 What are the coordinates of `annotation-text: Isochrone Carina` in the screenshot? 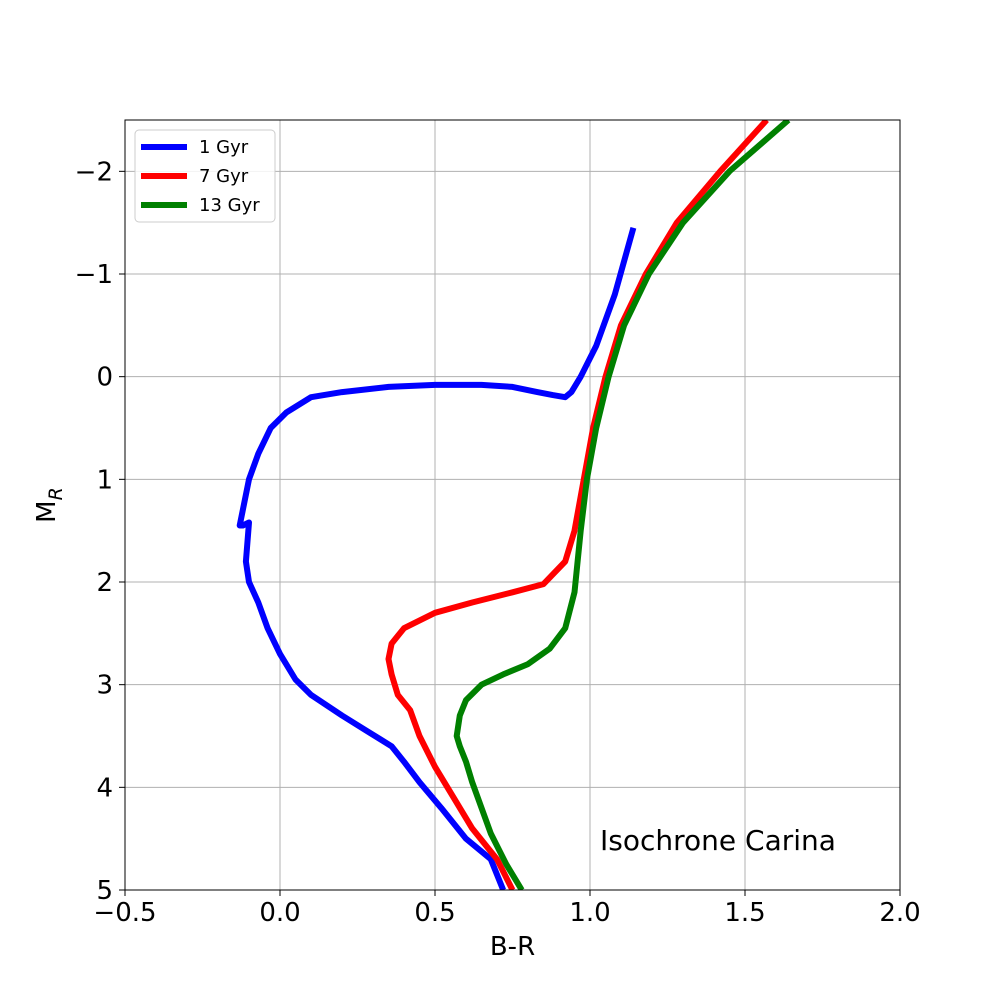 It's located at (718, 840).